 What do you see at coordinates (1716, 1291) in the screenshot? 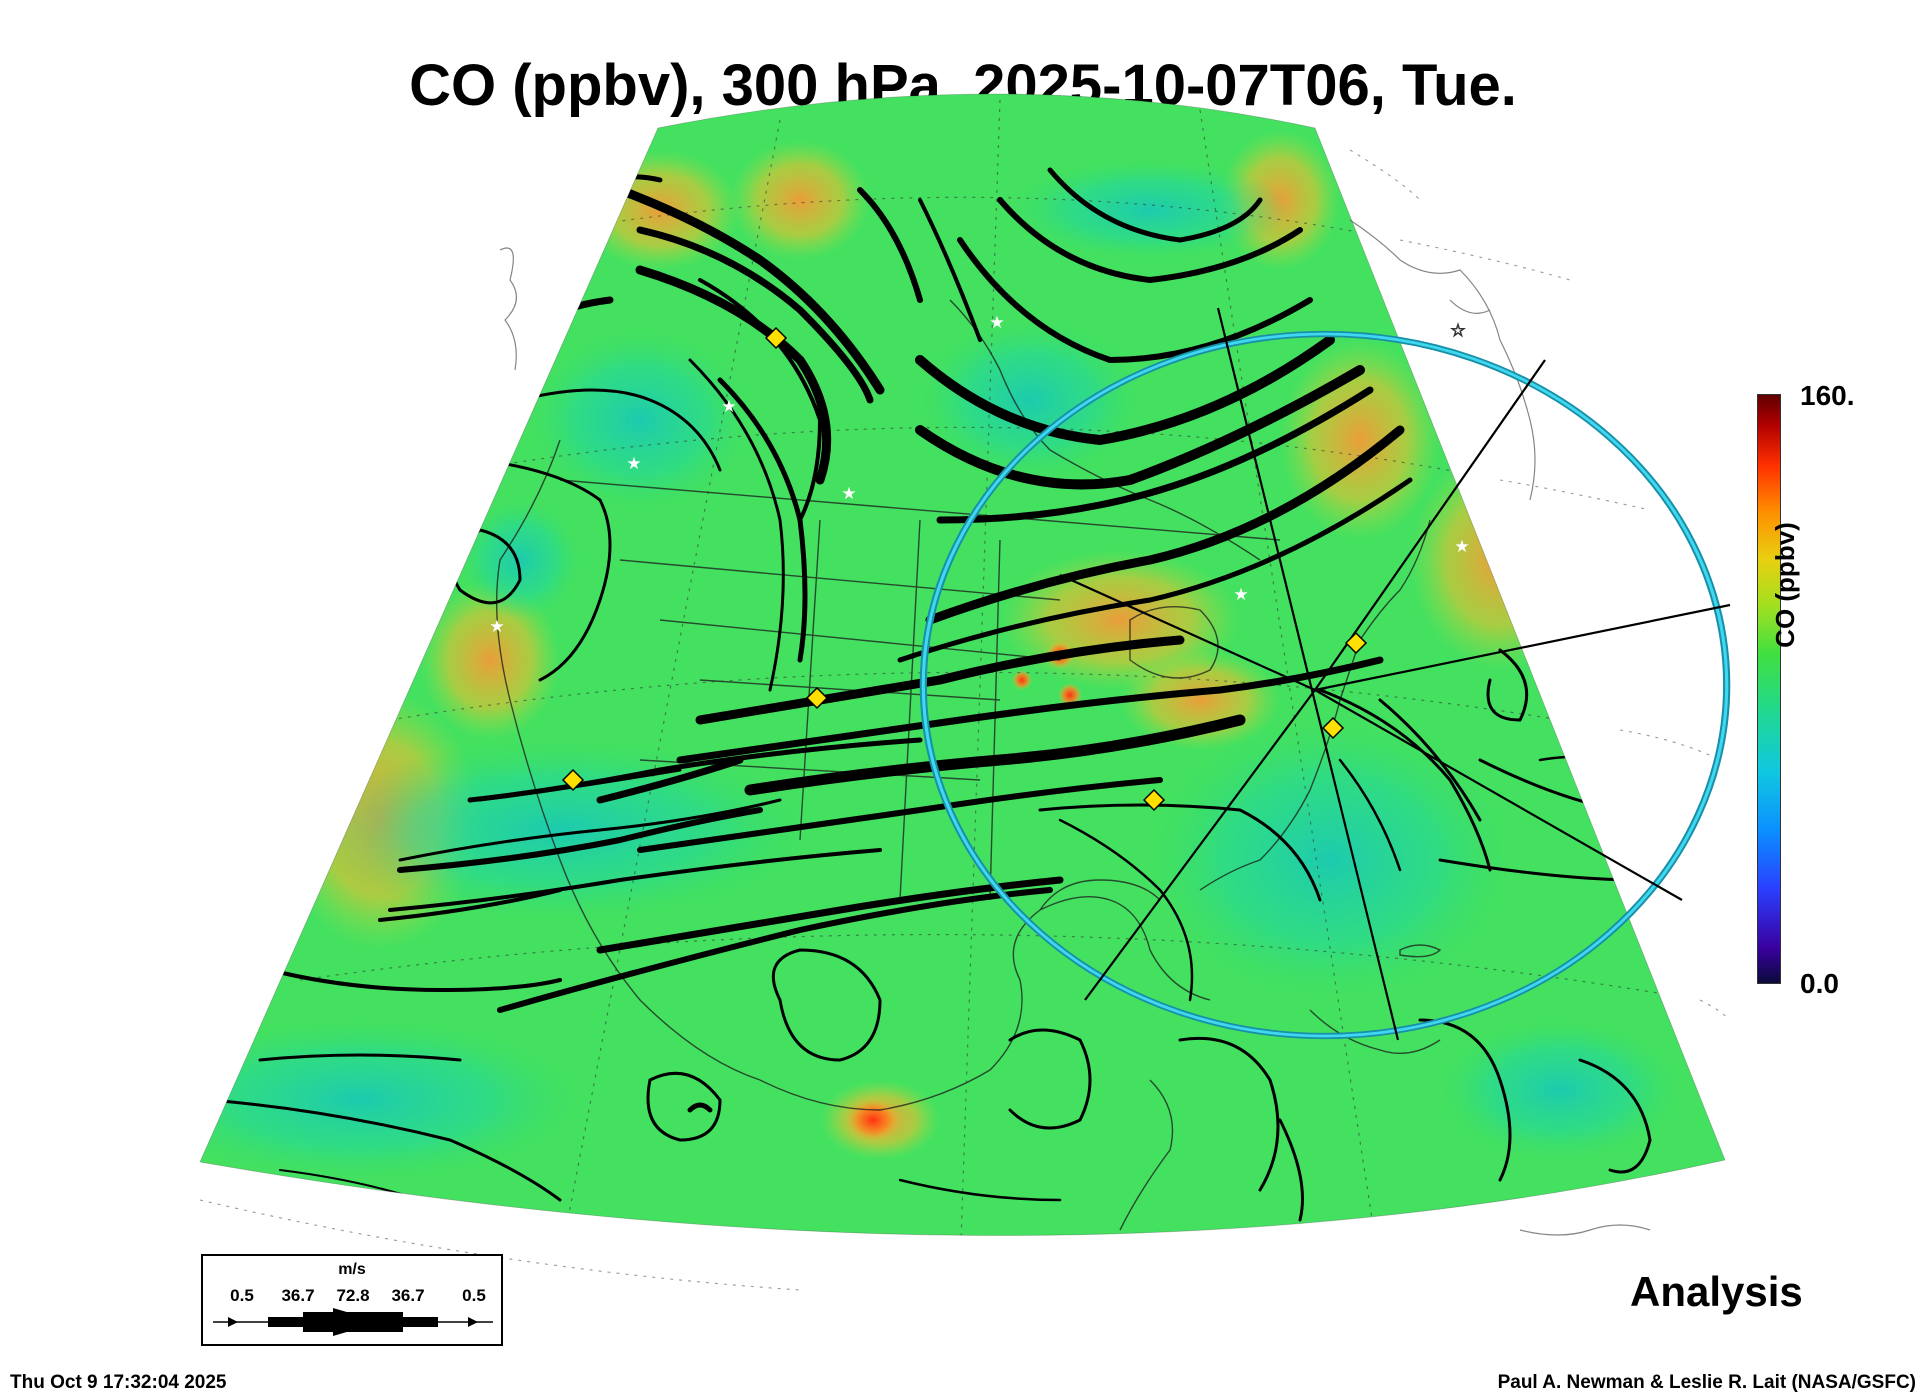
I see `analysis-label: Analysis` at bounding box center [1716, 1291].